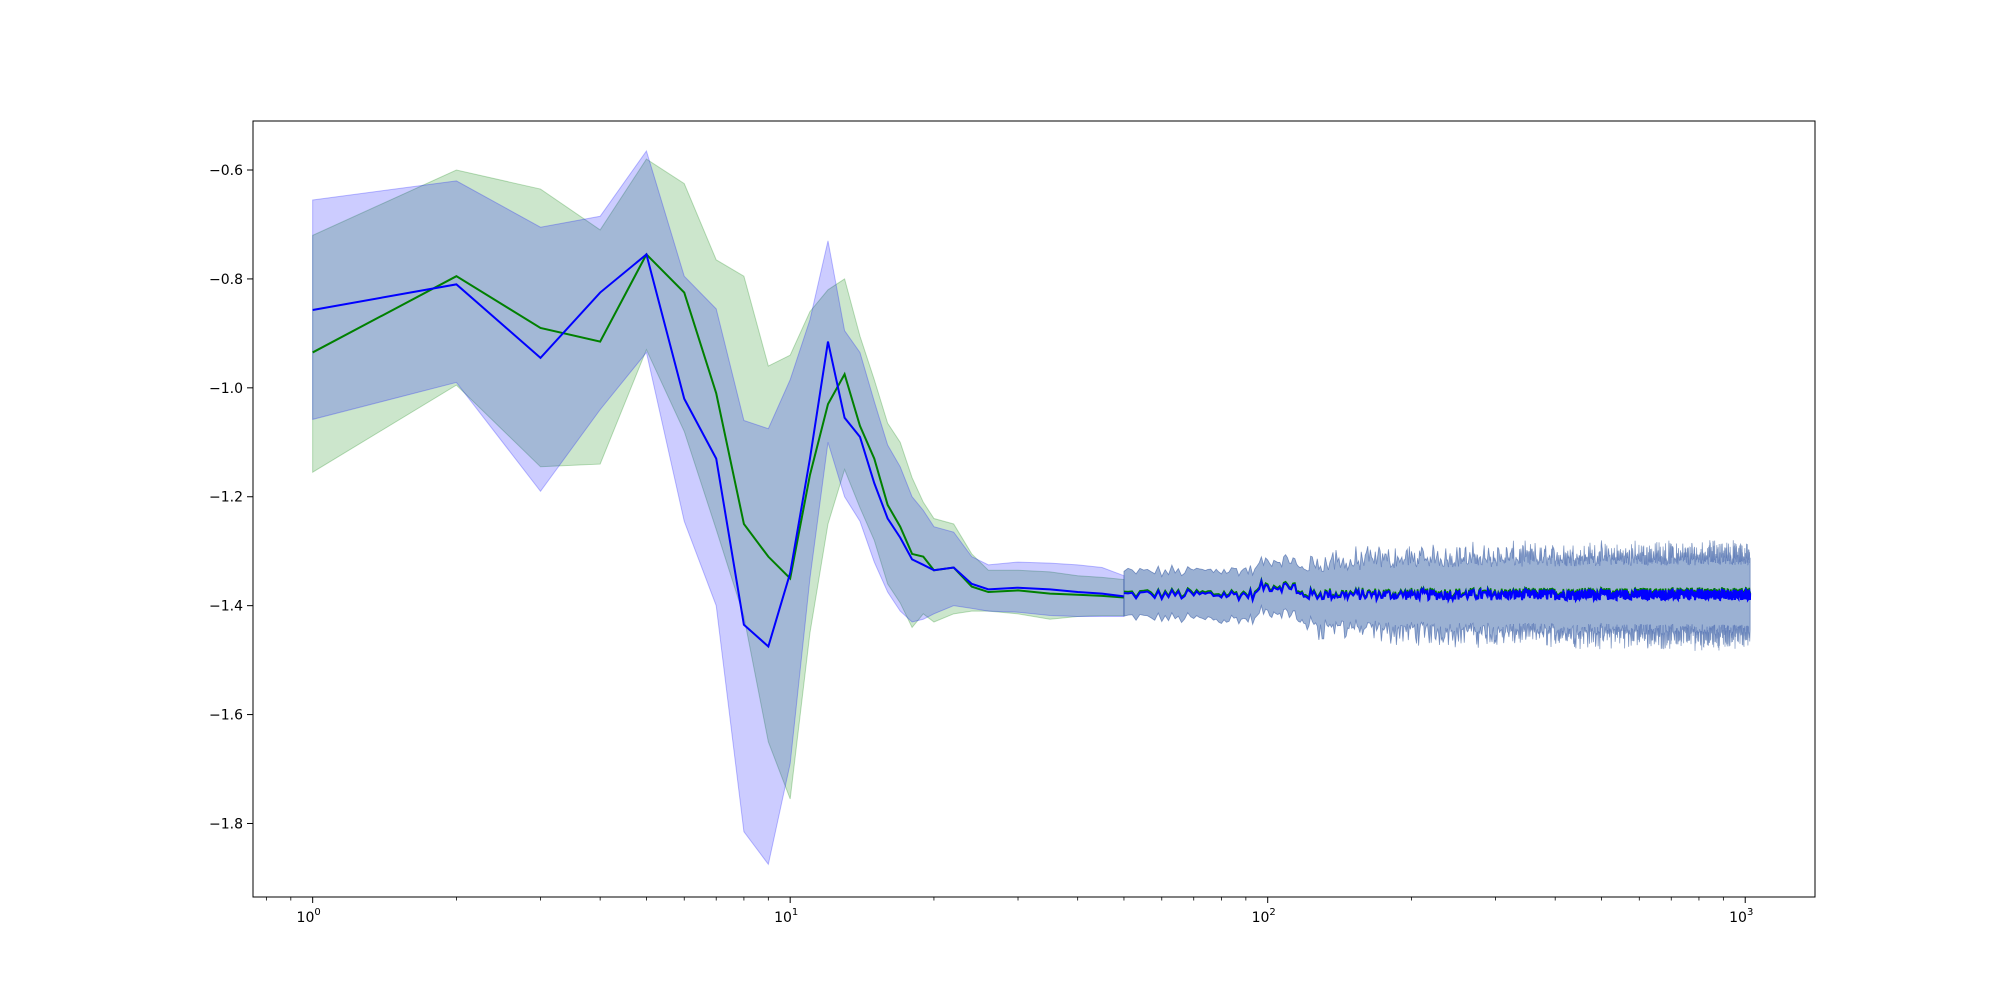 The width and height of the screenshot is (2000, 1000). I want to click on x-tick-label: 10⁰, so click(309, 916).